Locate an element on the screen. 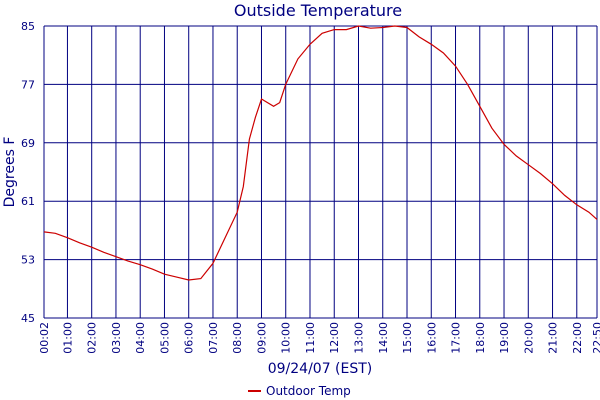 The height and width of the screenshot is (400, 600). x-tick-label: 20:00 is located at coordinates (528, 338).